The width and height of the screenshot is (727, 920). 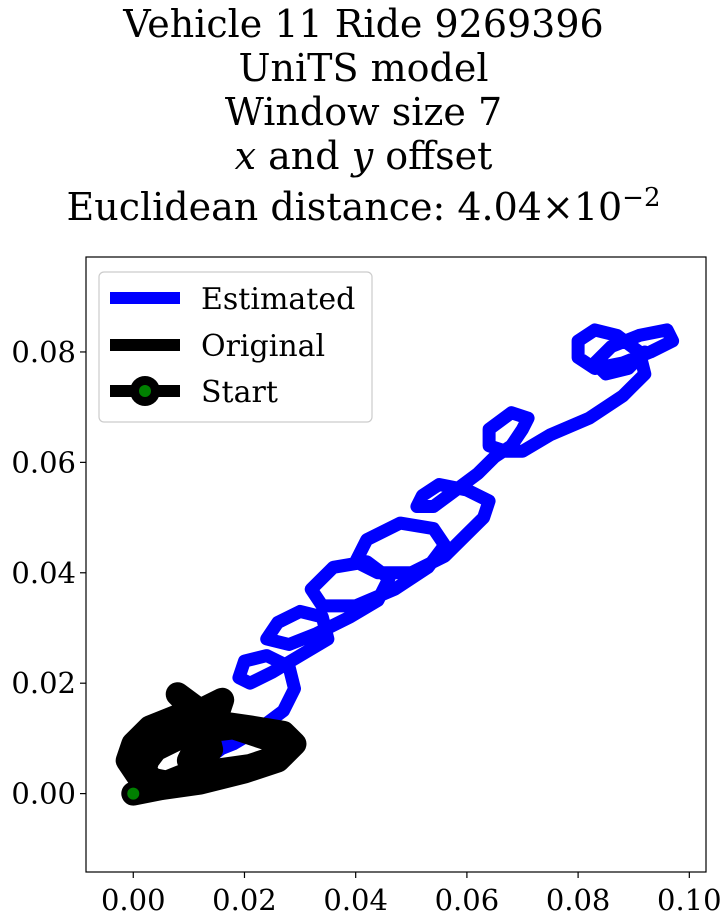 What do you see at coordinates (133, 900) in the screenshot?
I see `x-tick-label: 0.00` at bounding box center [133, 900].